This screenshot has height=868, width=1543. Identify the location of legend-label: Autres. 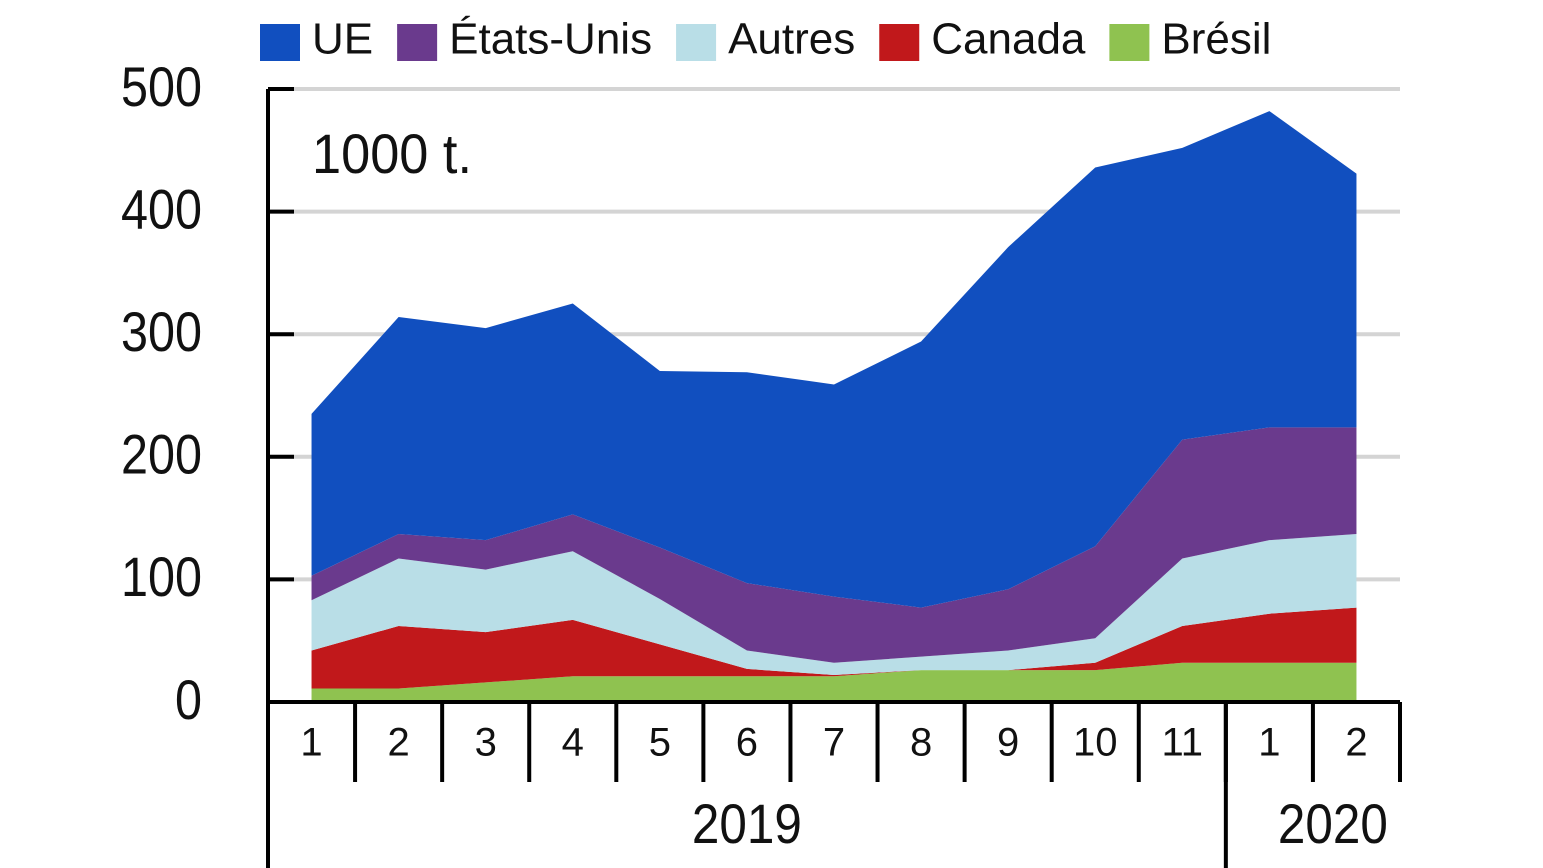
(791, 39).